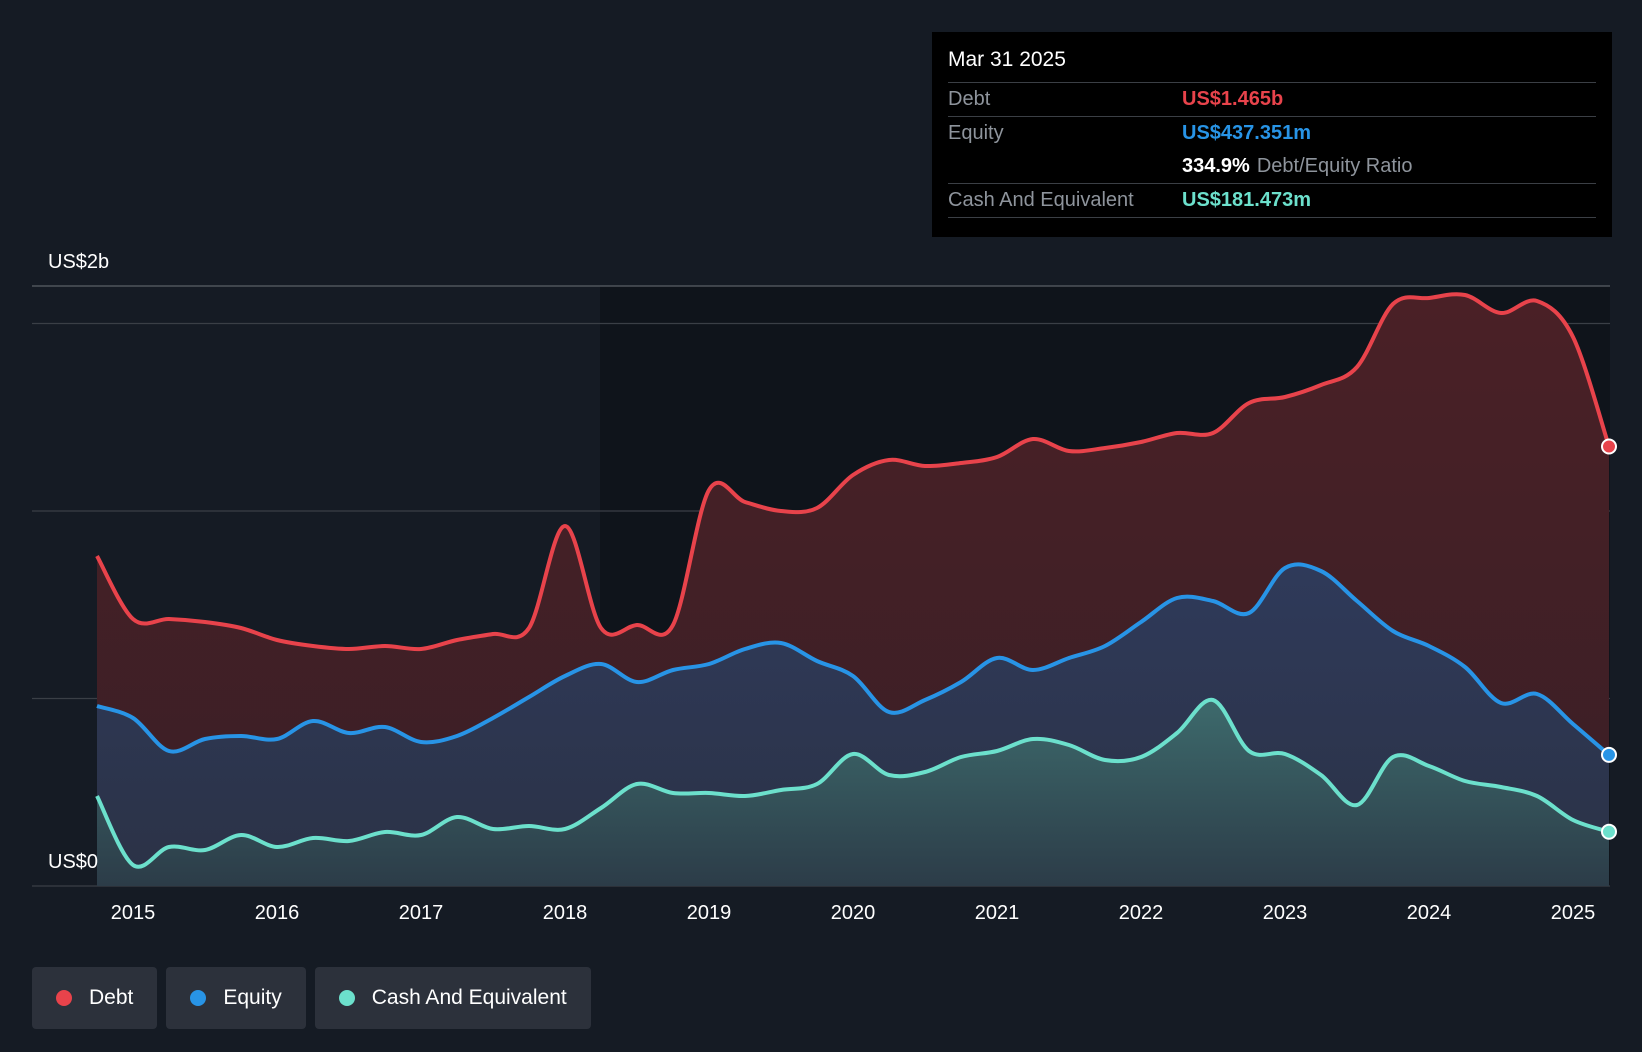 The width and height of the screenshot is (1642, 1052). I want to click on x-tick-label: 2016, so click(277, 913).